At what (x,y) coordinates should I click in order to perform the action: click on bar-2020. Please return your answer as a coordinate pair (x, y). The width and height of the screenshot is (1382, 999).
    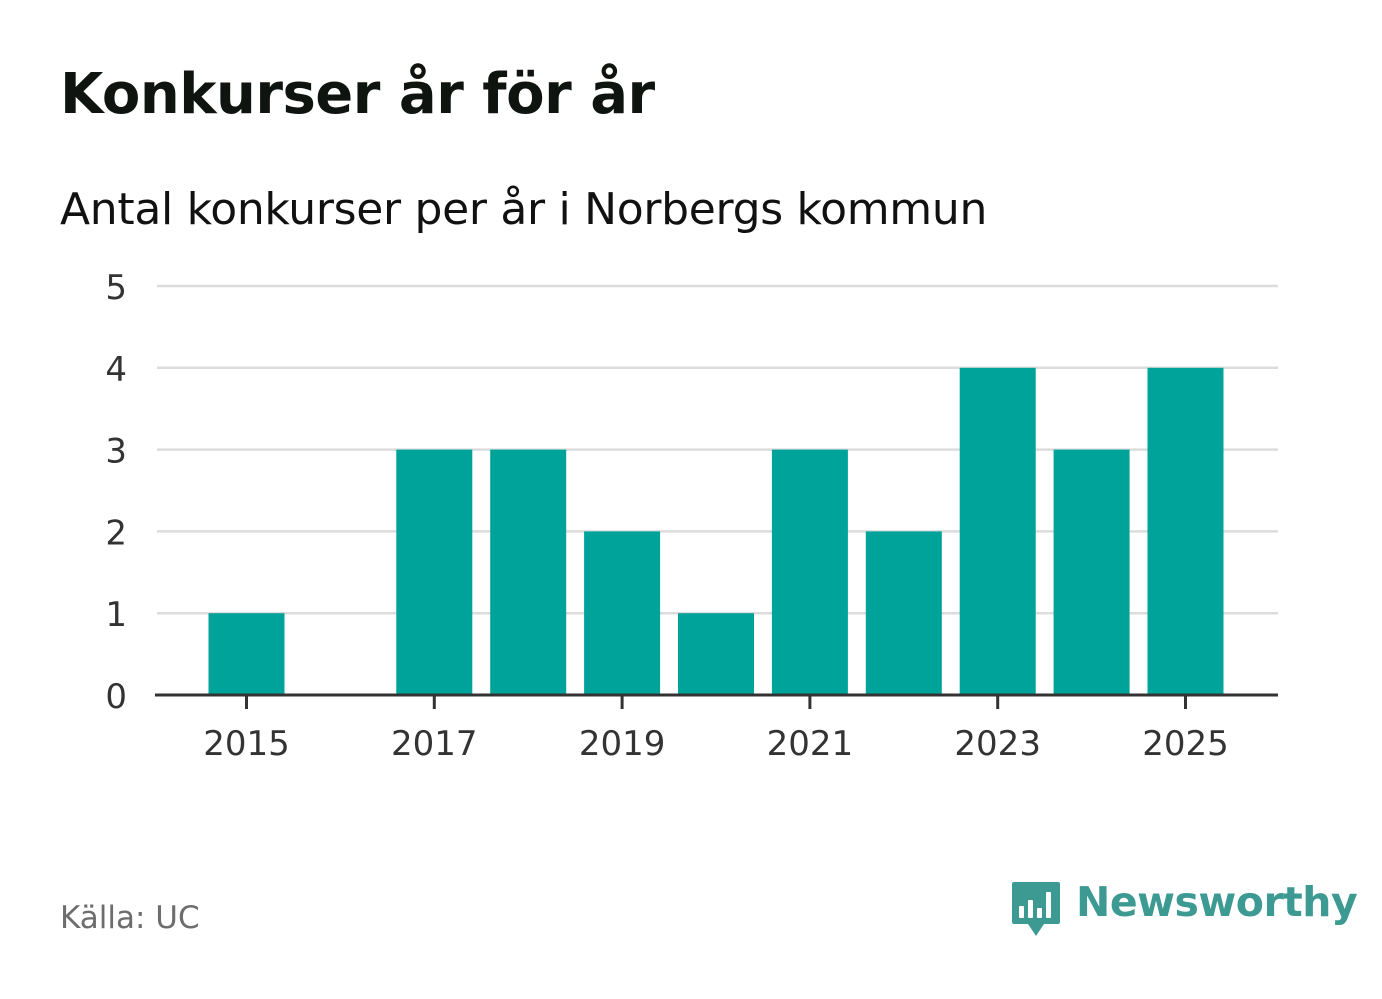
    Looking at the image, I should click on (716, 654).